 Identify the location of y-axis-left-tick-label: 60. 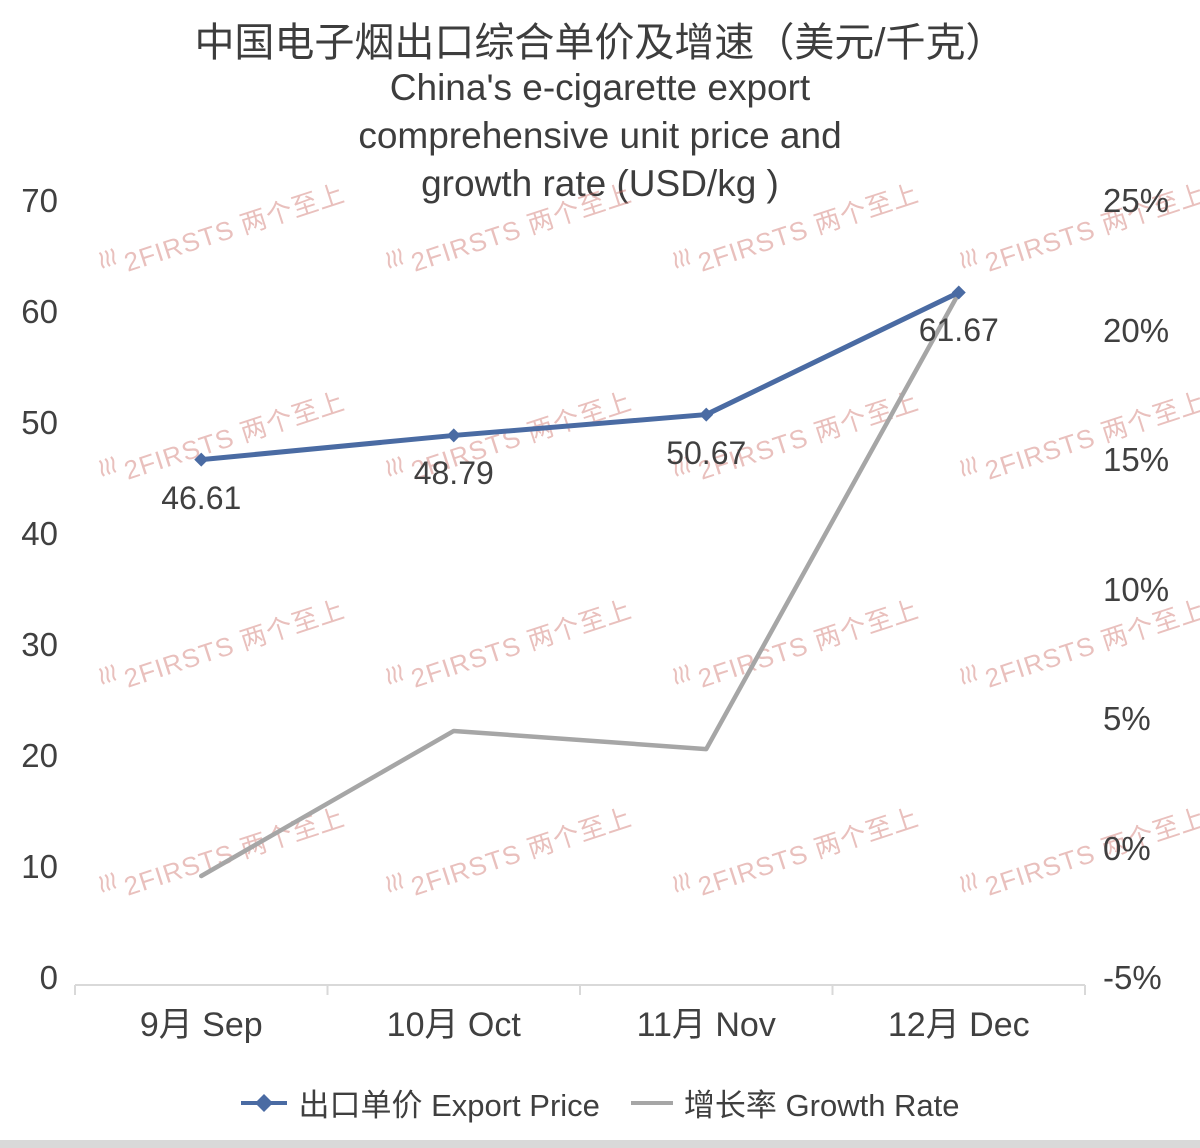
(39, 311).